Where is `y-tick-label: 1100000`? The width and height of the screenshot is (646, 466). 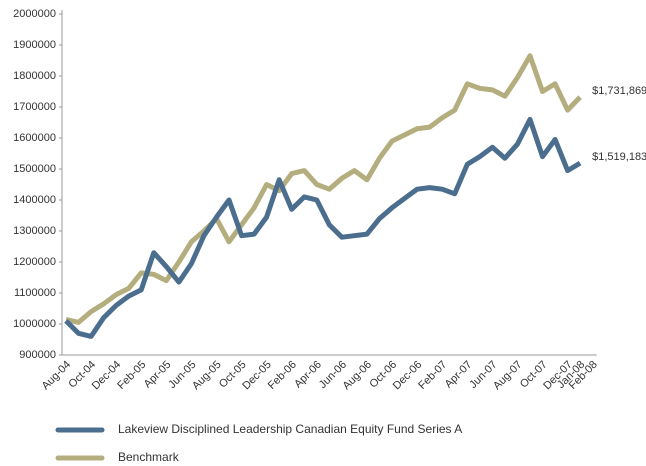
y-tick-label: 1100000 is located at coordinates (35, 293).